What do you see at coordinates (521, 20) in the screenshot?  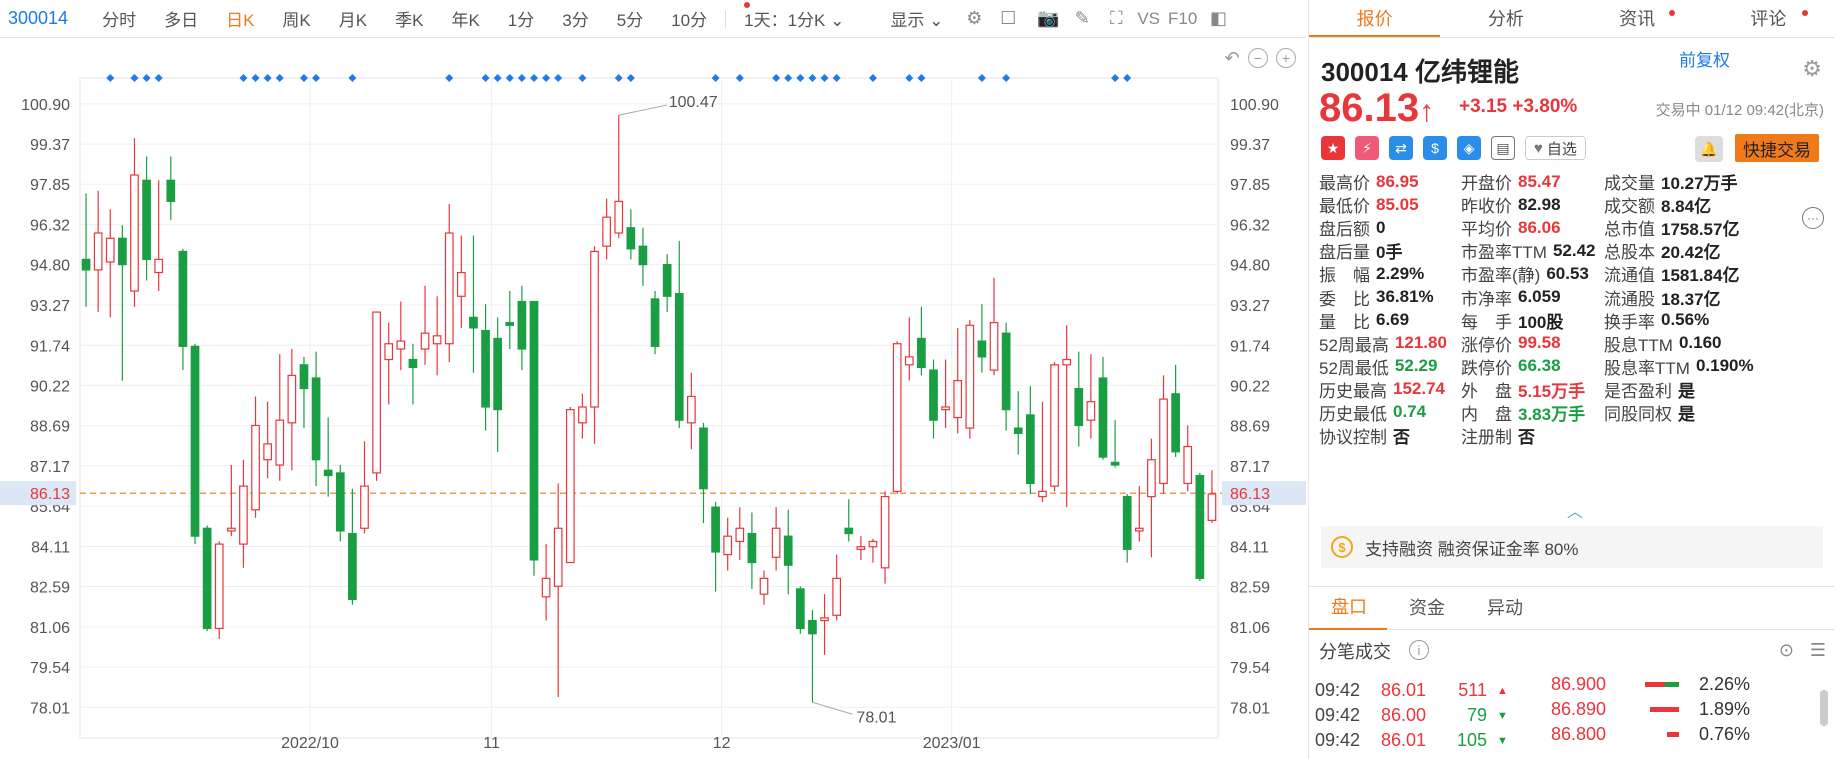 I see `period-tab: 1分` at bounding box center [521, 20].